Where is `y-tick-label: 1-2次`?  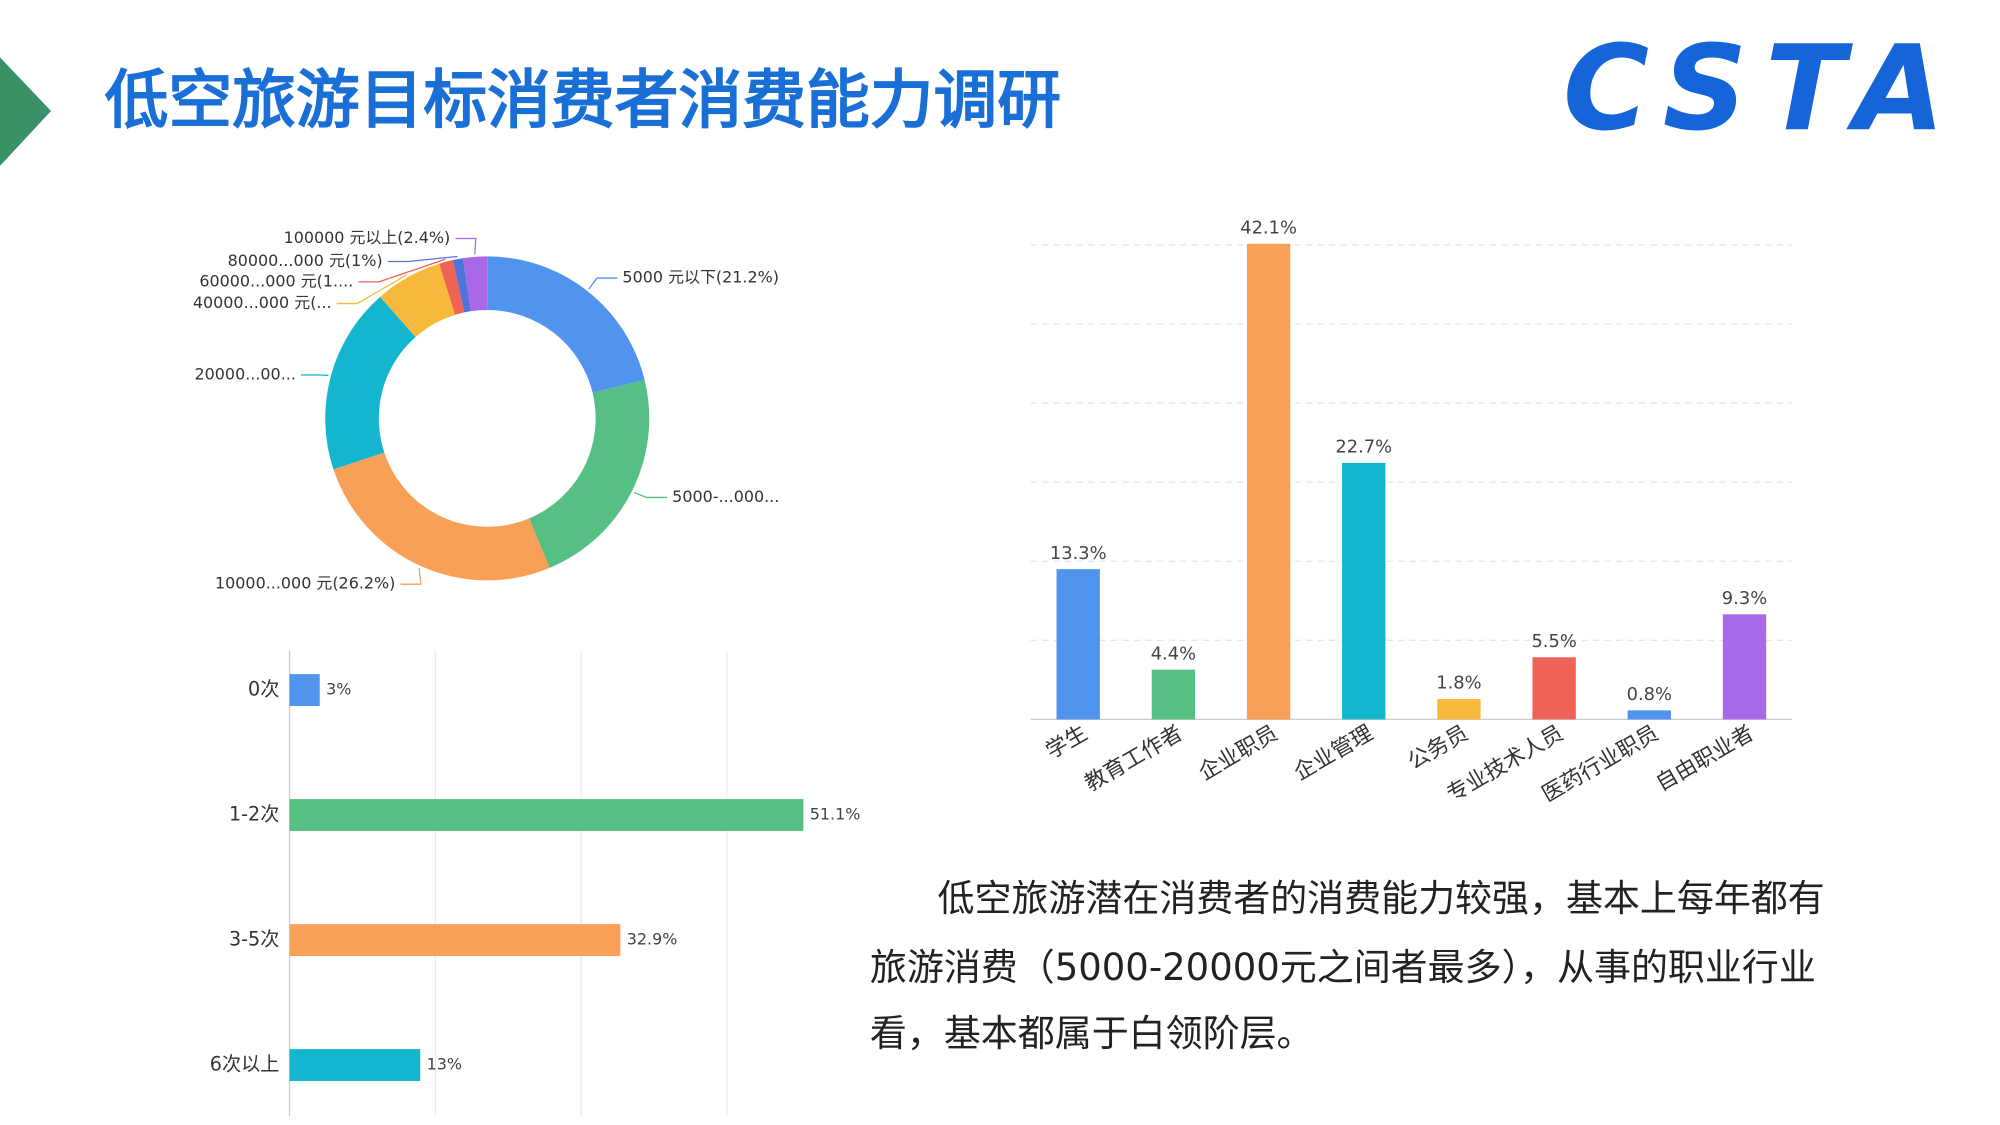
y-tick-label: 1-2次 is located at coordinates (254, 814).